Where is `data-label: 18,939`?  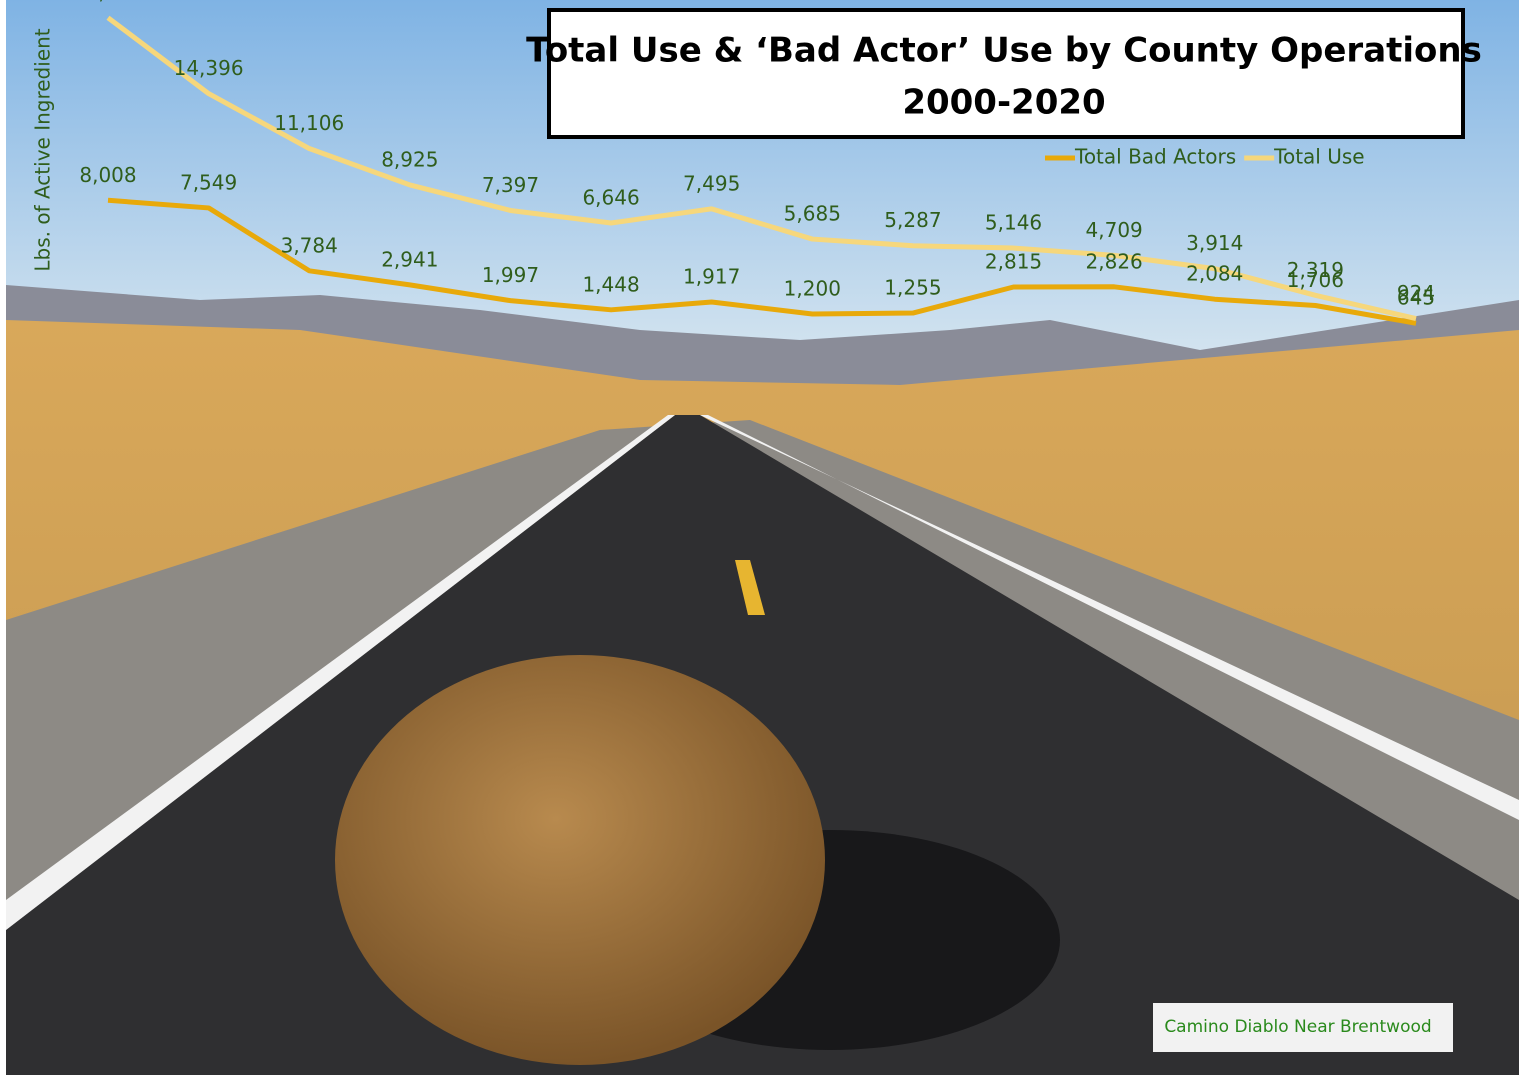 data-label: 18,939 is located at coordinates (108, 2).